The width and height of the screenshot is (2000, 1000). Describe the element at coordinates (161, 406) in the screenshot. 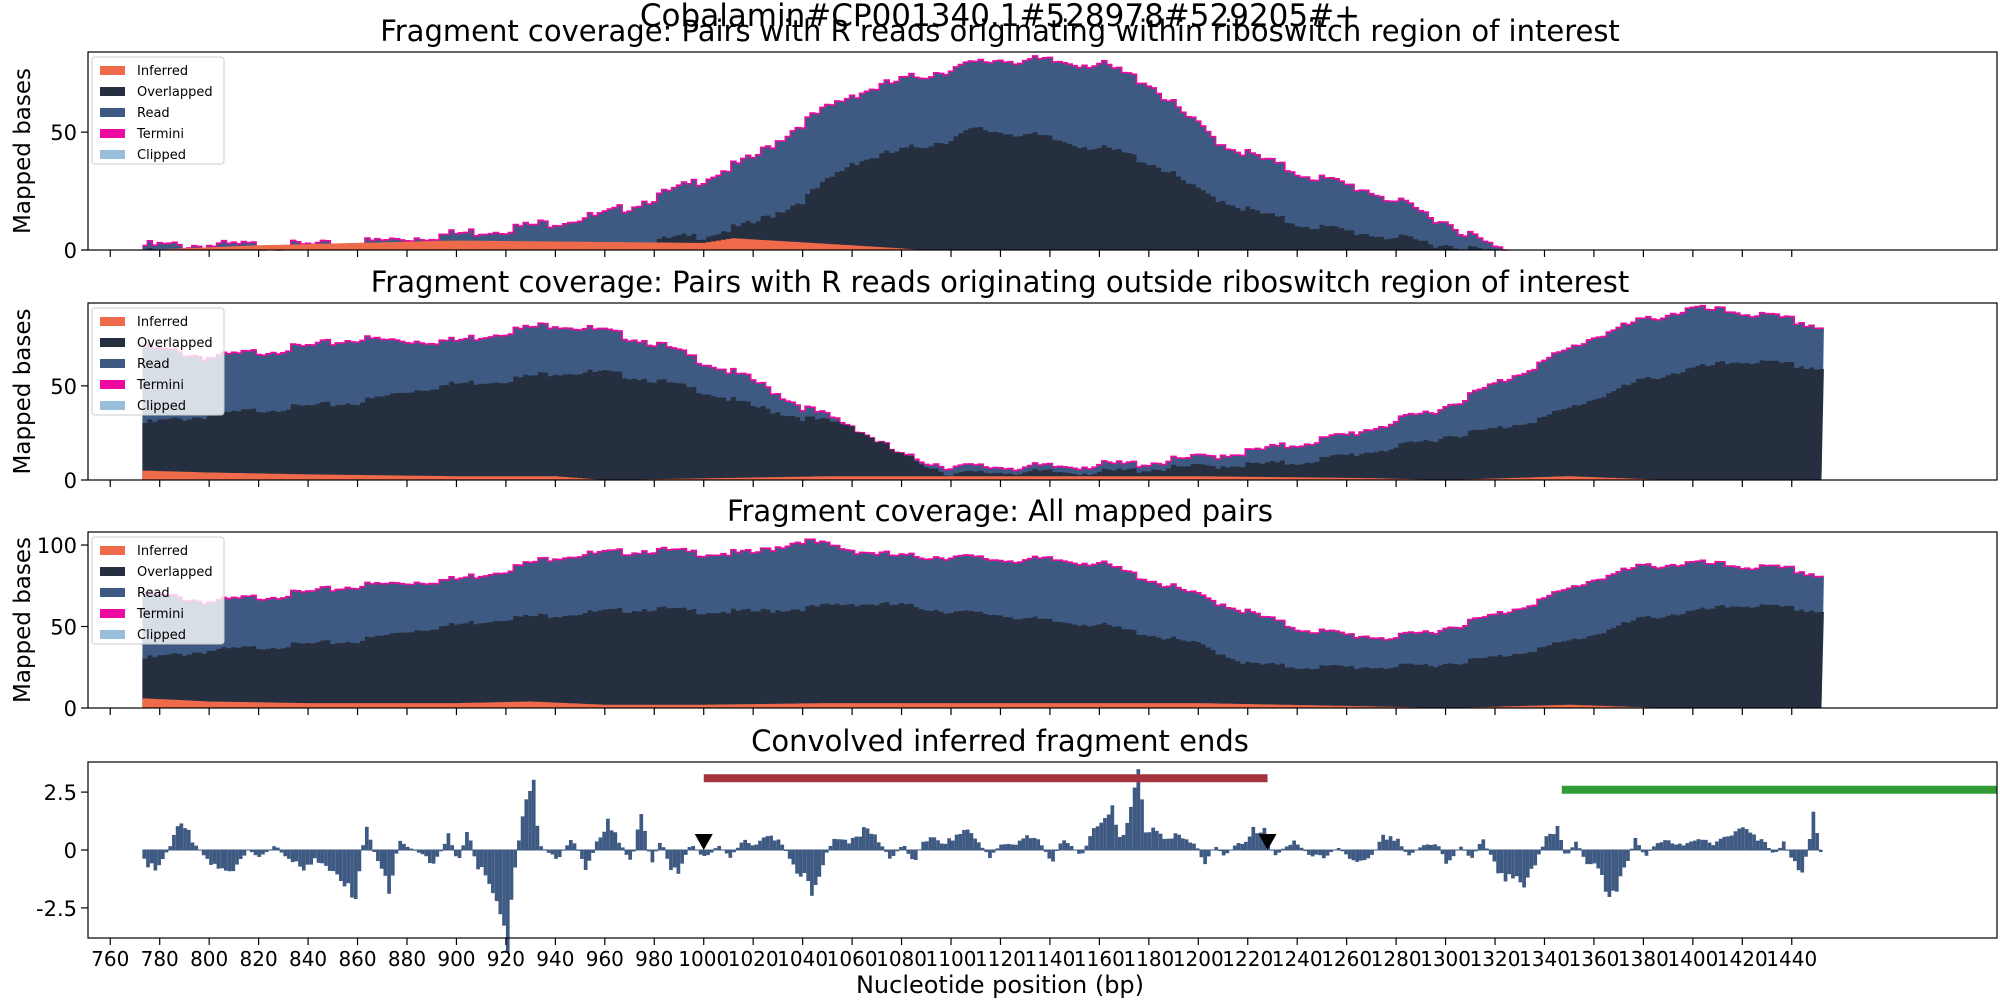

I see `legend-label-clipped: Clipped` at that location.